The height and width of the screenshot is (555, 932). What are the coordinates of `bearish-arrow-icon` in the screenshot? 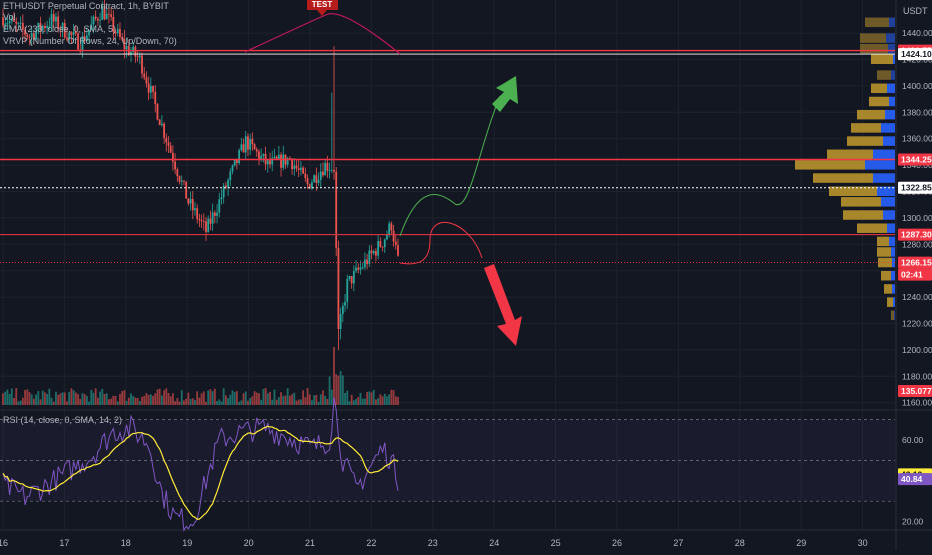 It's located at (503, 305).